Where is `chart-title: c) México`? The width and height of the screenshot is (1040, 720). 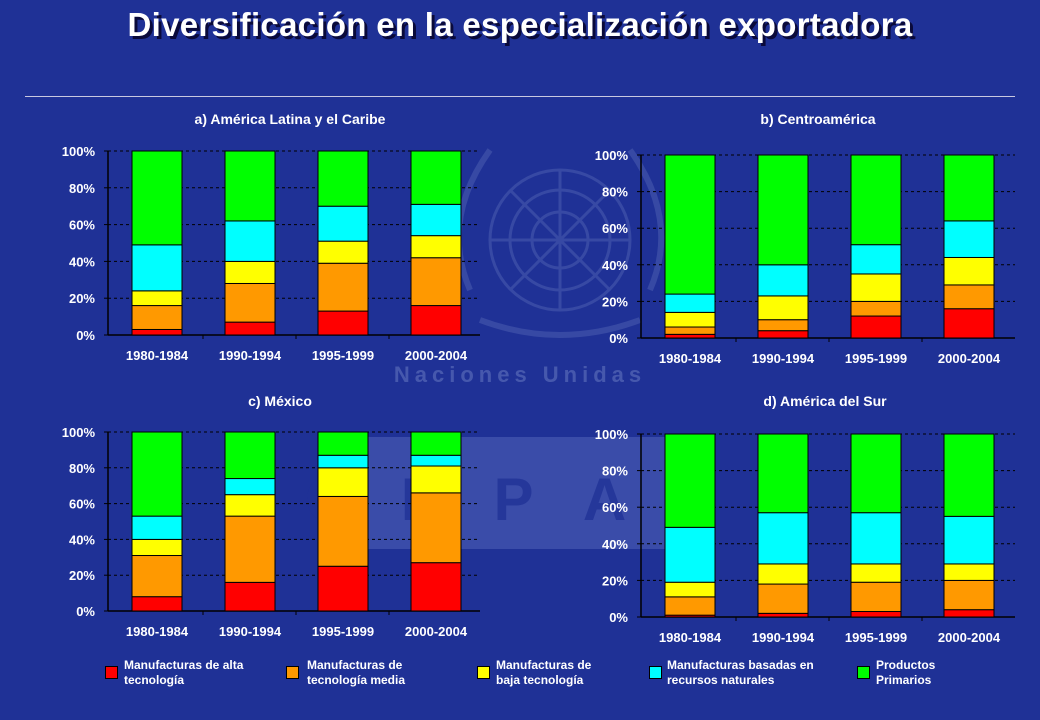
chart-title: c) México is located at coordinates (280, 401).